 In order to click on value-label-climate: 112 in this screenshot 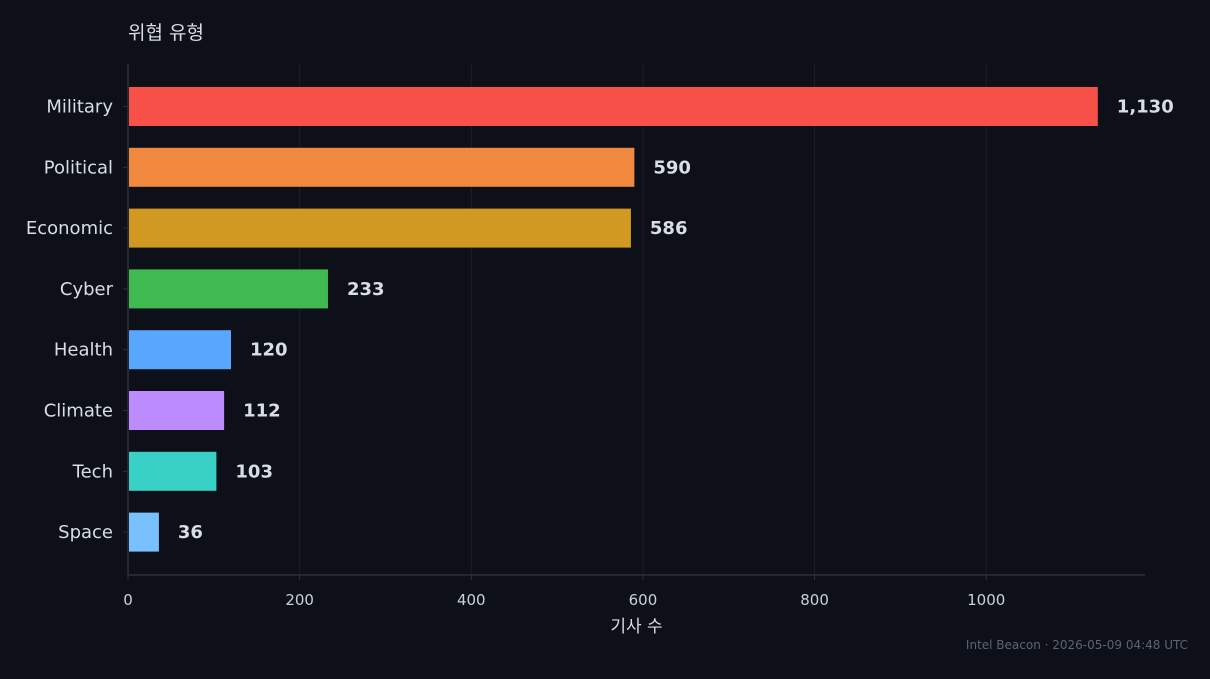, I will do `click(262, 411)`.